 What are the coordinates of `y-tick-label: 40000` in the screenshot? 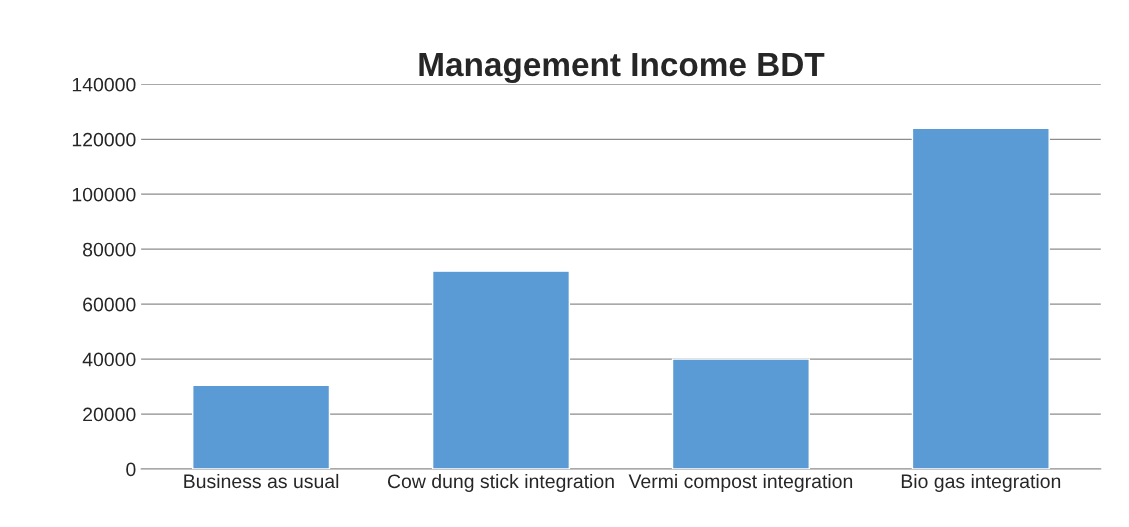 It's located at (109, 359).